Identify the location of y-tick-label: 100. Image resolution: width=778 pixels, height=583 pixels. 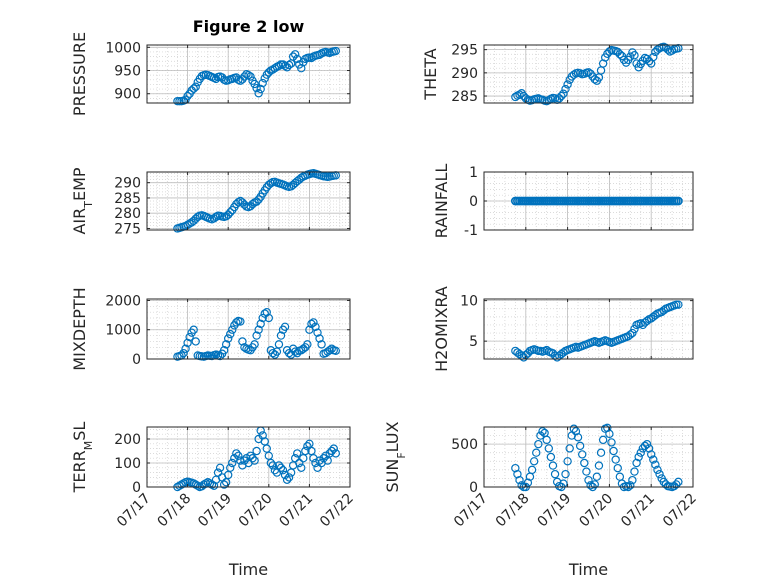
(127, 464).